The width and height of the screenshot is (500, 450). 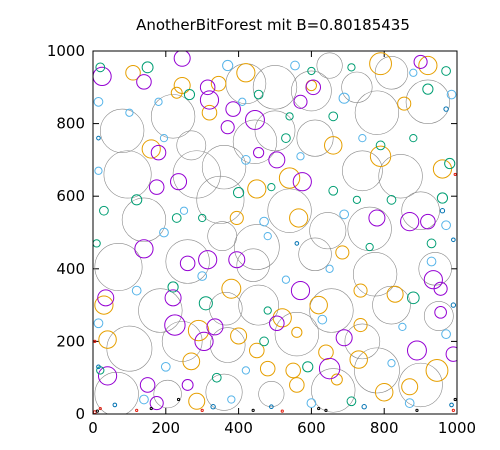 What do you see at coordinates (457, 428) in the screenshot?
I see `x-tick-label: 1000` at bounding box center [457, 428].